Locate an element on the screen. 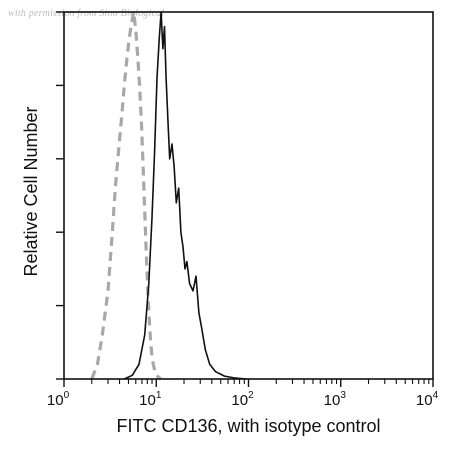 The image size is (450, 470). x-tick-label: 10⁴ is located at coordinates (427, 399).